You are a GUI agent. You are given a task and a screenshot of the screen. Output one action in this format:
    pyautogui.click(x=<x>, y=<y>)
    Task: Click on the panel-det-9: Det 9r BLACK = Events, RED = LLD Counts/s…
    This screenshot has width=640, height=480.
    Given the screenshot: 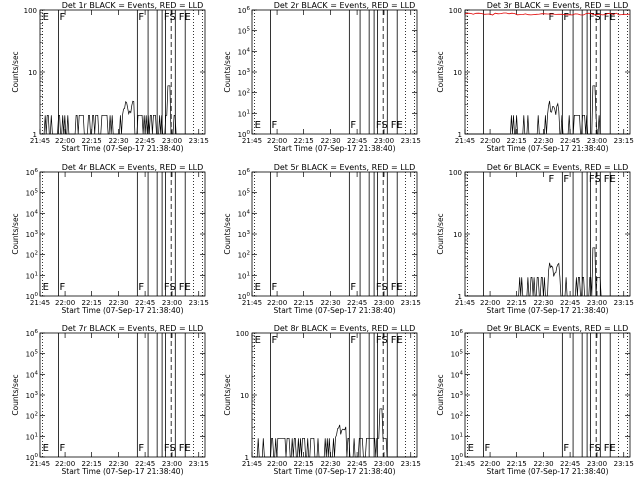 What is the action you would take?
    pyautogui.click(x=535, y=400)
    